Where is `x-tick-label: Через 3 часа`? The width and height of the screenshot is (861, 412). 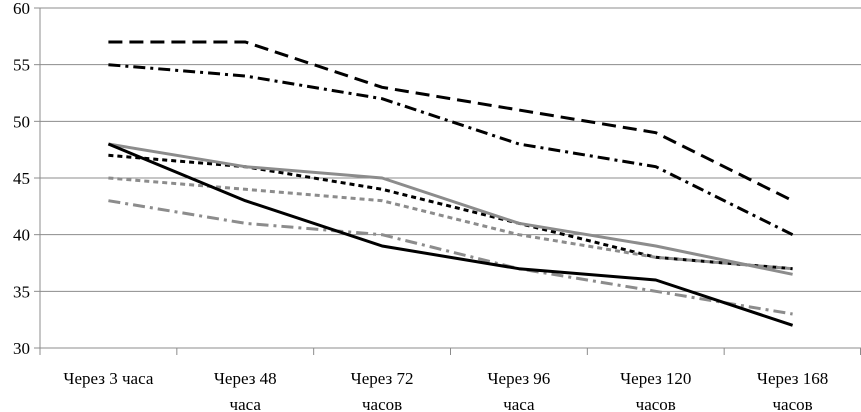
x-tick-label: Через 3 часа is located at coordinates (108, 378).